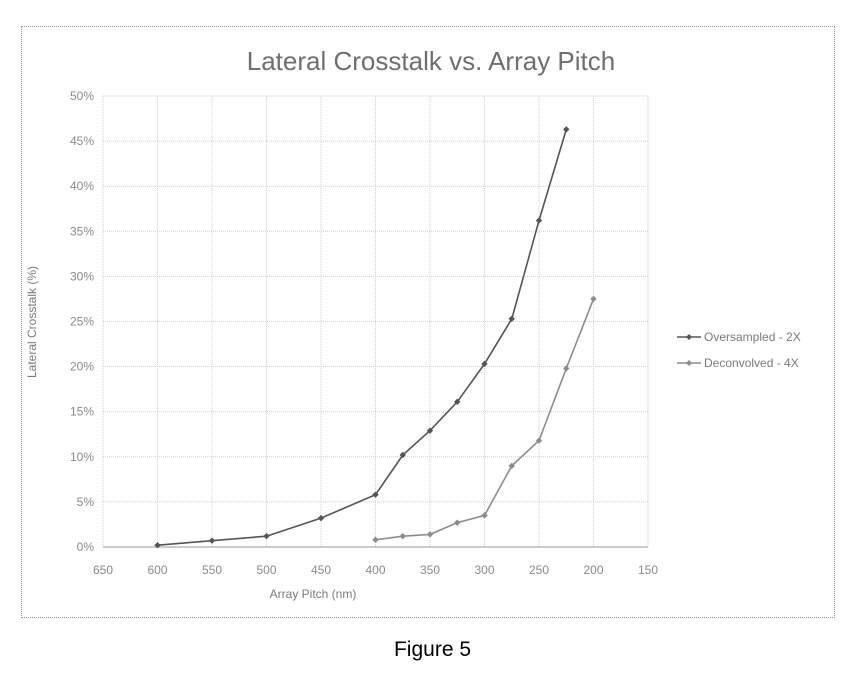 Image resolution: width=865 pixels, height=675 pixels. I want to click on x-tick-label: 200, so click(593, 570).